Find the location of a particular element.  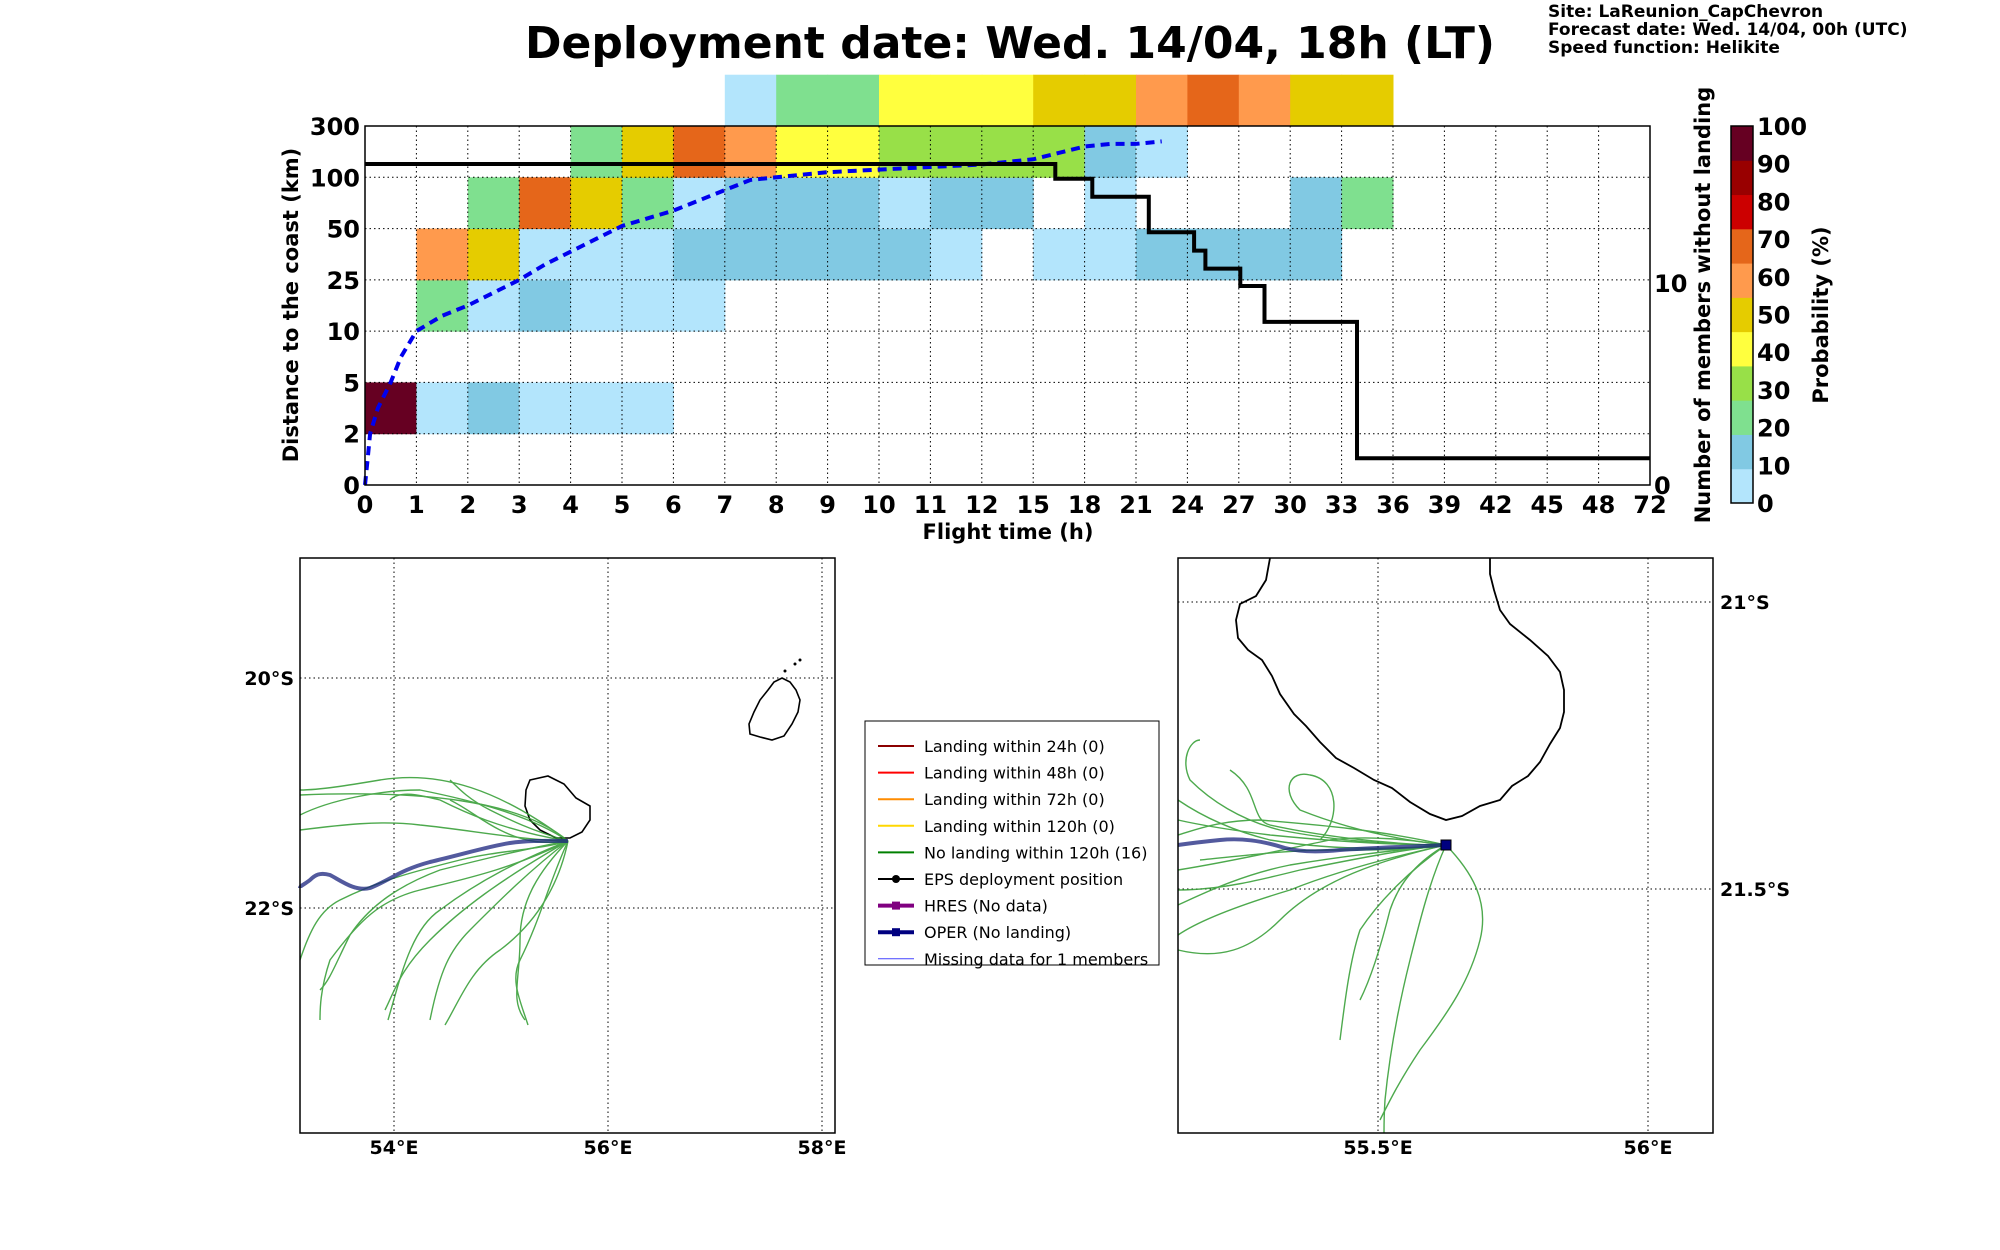

map-right-lon-tick: 56°E is located at coordinates (1648, 1148).